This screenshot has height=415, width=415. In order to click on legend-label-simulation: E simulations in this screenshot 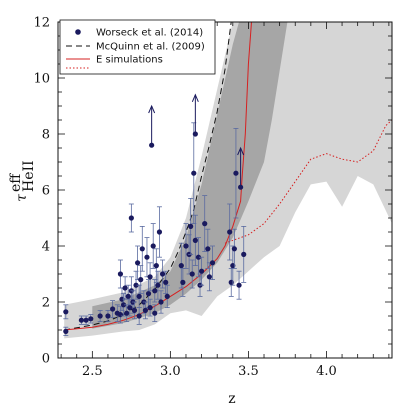, I will do `click(129, 60)`.